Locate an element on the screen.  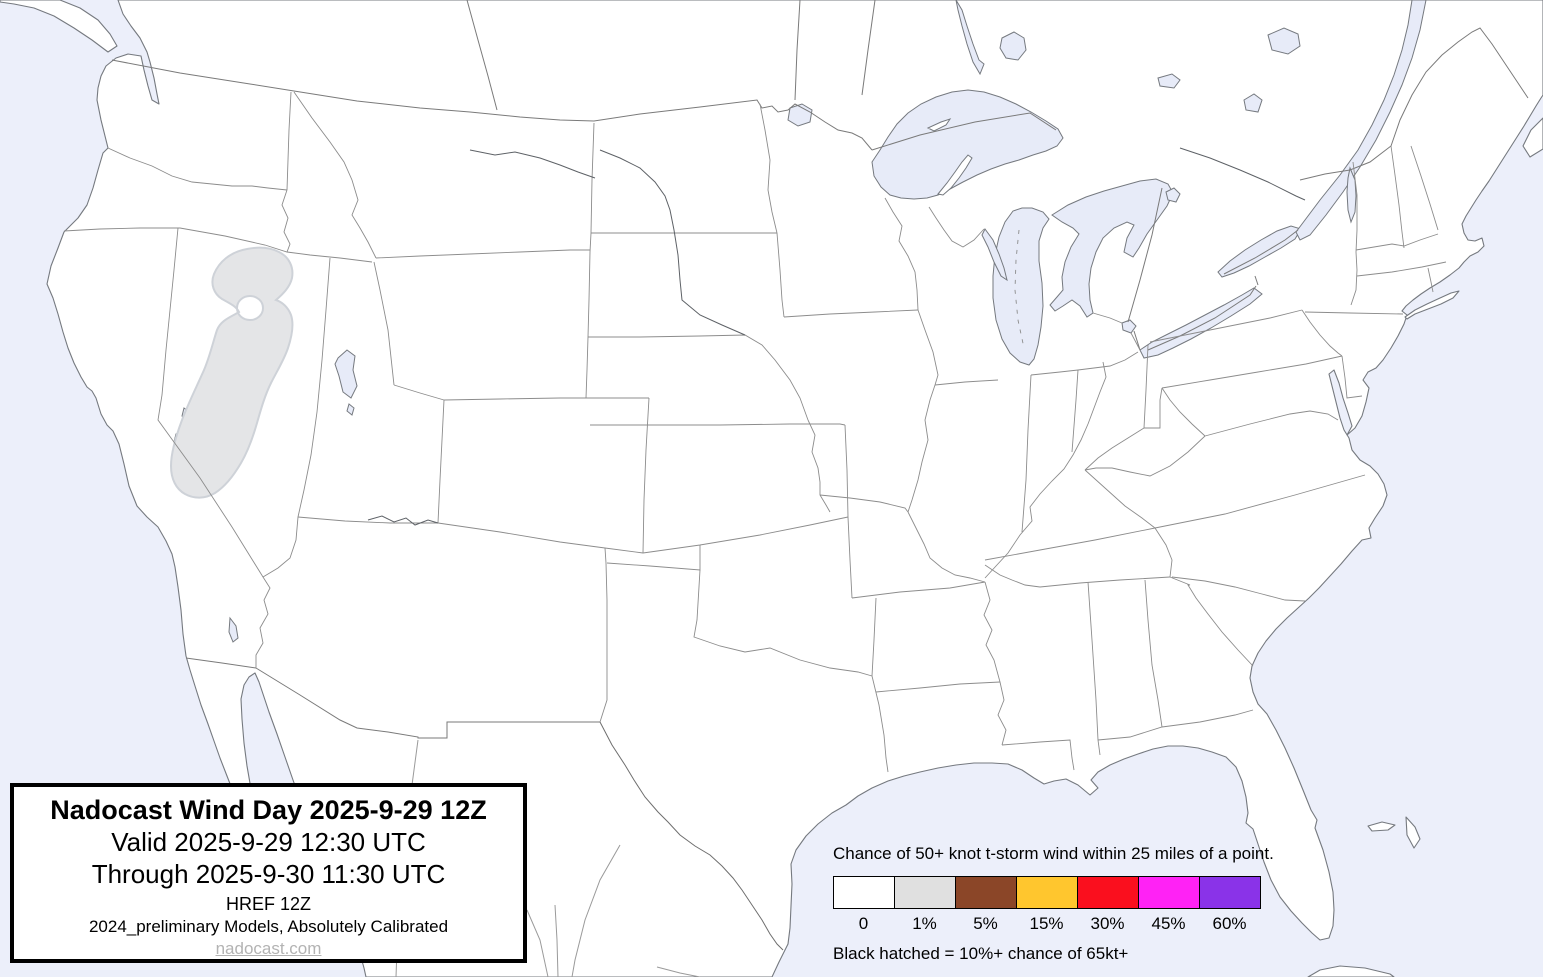
forecast-valid-time: Valid 2025-9-29 12:30 UTC is located at coordinates (268, 842).